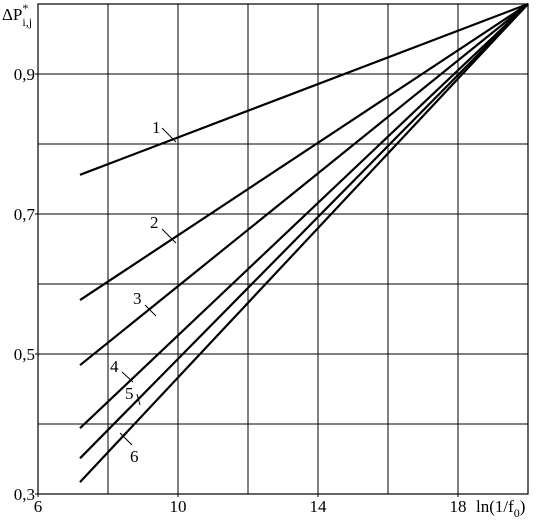 This screenshot has height=520, width=543. Describe the element at coordinates (523, 506) in the screenshot. I see `x-label-end: )` at that location.